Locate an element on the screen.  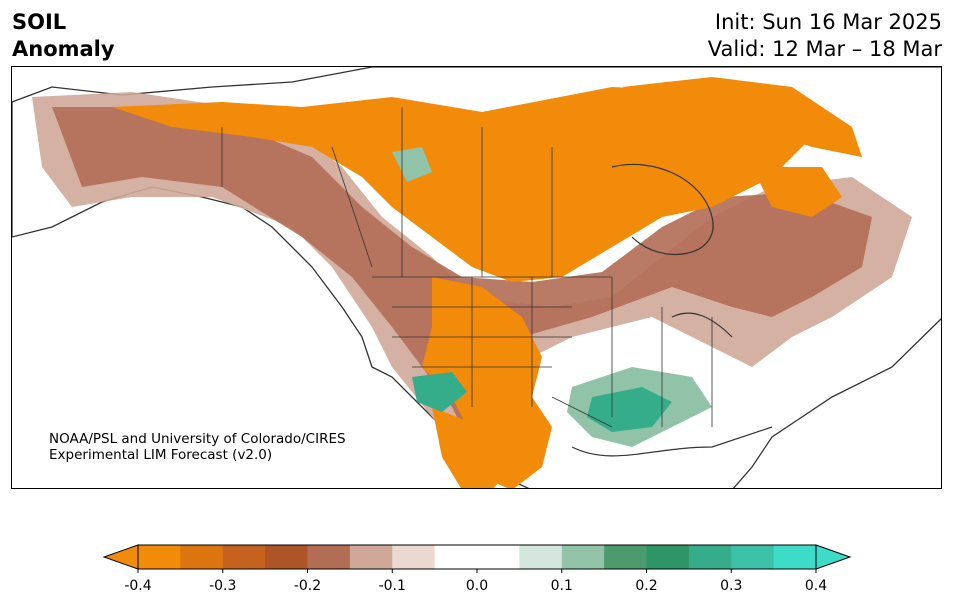
colorbar-segments is located at coordinates (477, 558).